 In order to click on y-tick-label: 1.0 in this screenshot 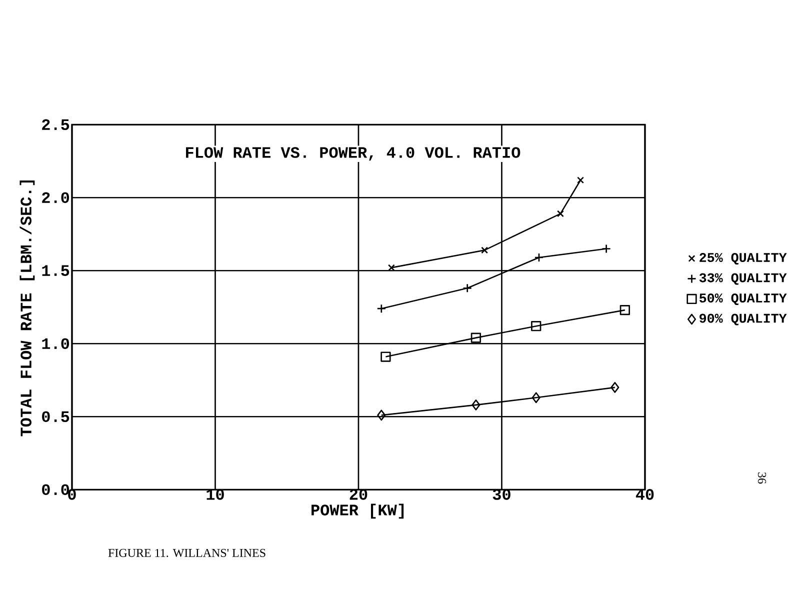, I will do `click(56, 344)`.